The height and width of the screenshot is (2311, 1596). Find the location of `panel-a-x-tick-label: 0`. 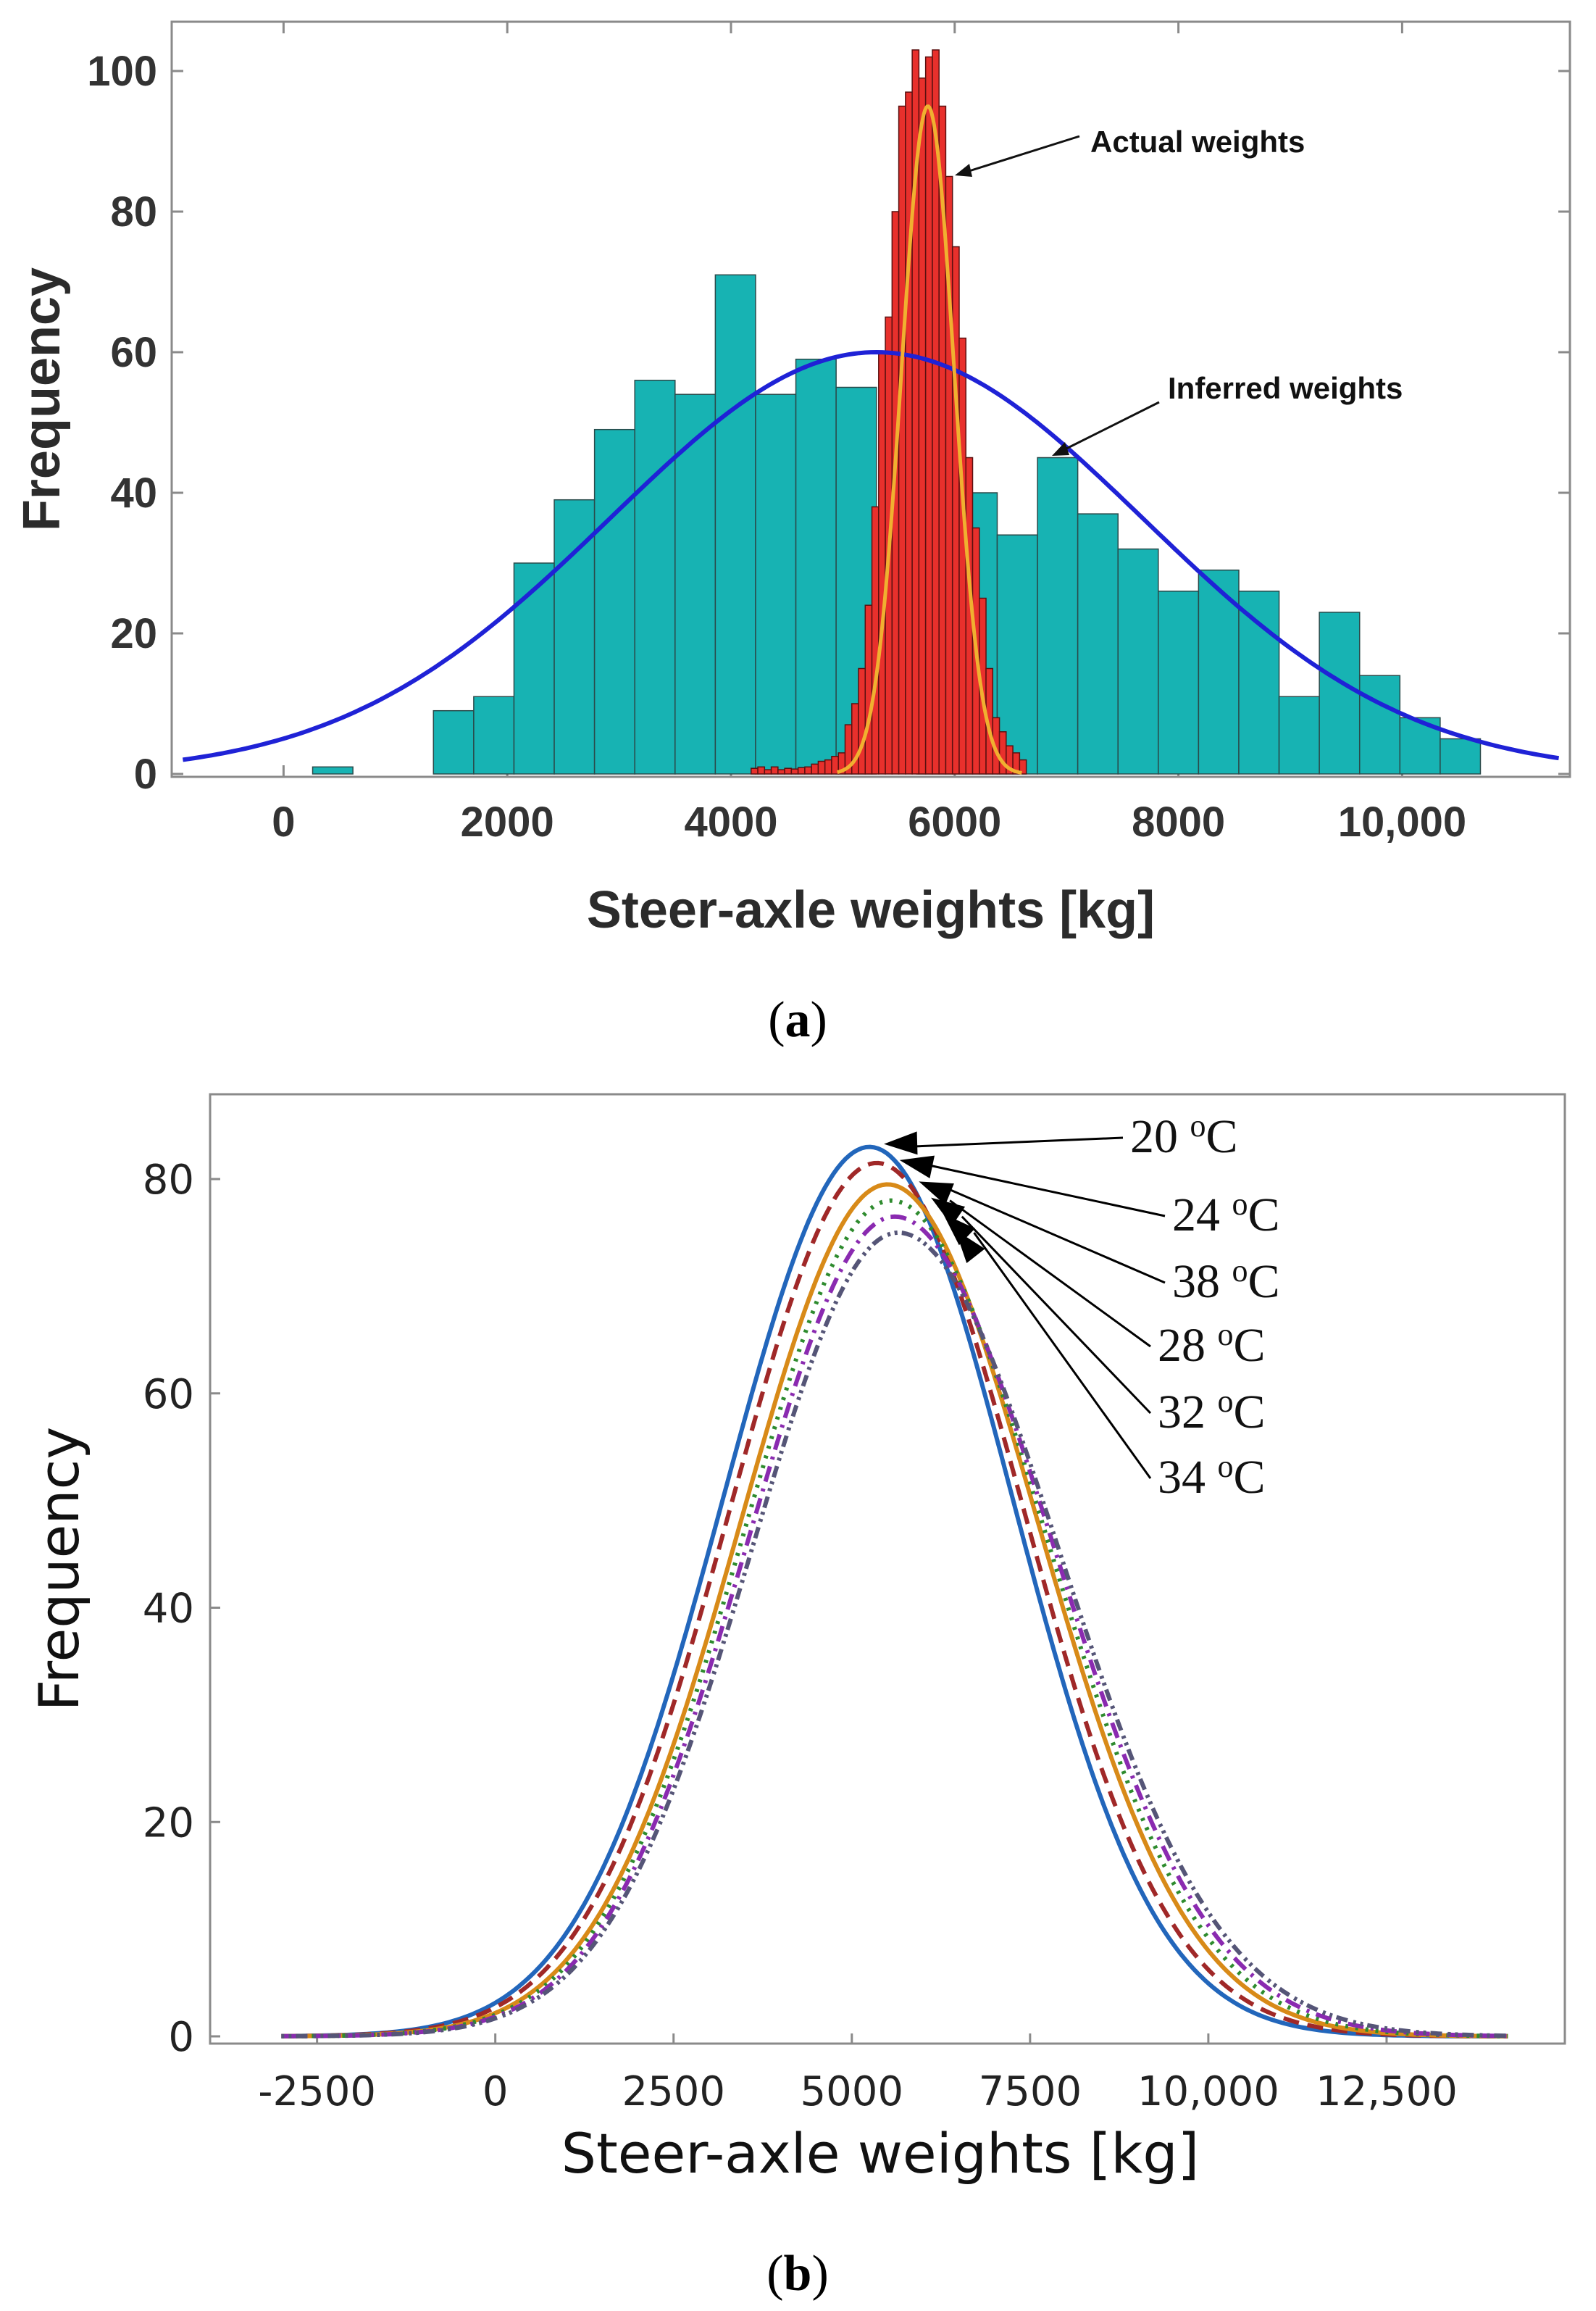

panel-a-x-tick-label: 0 is located at coordinates (283, 822).